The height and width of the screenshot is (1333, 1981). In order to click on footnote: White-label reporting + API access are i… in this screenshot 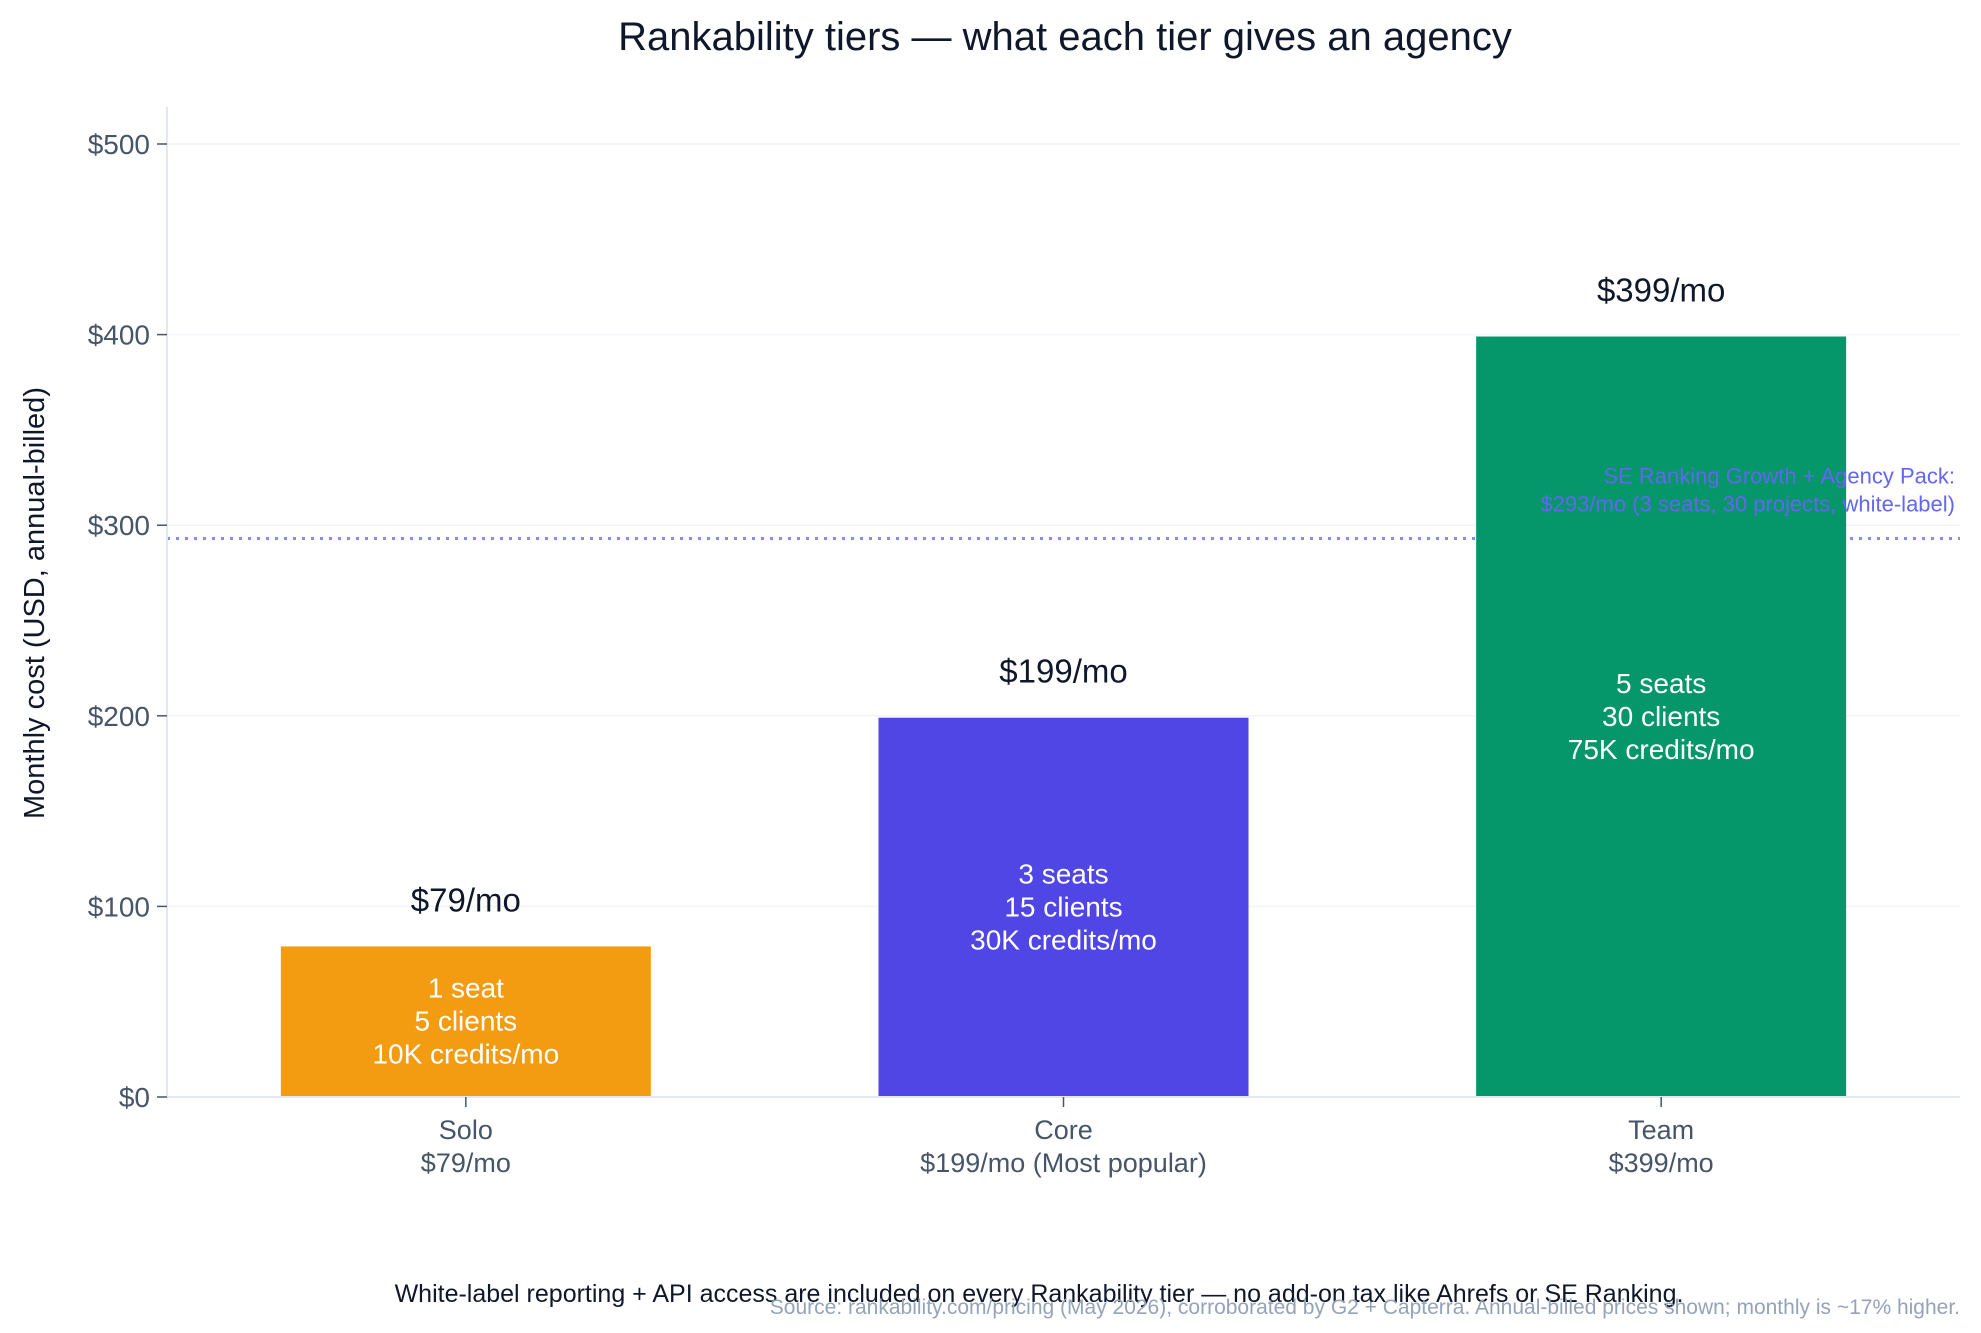, I will do `click(1039, 1294)`.